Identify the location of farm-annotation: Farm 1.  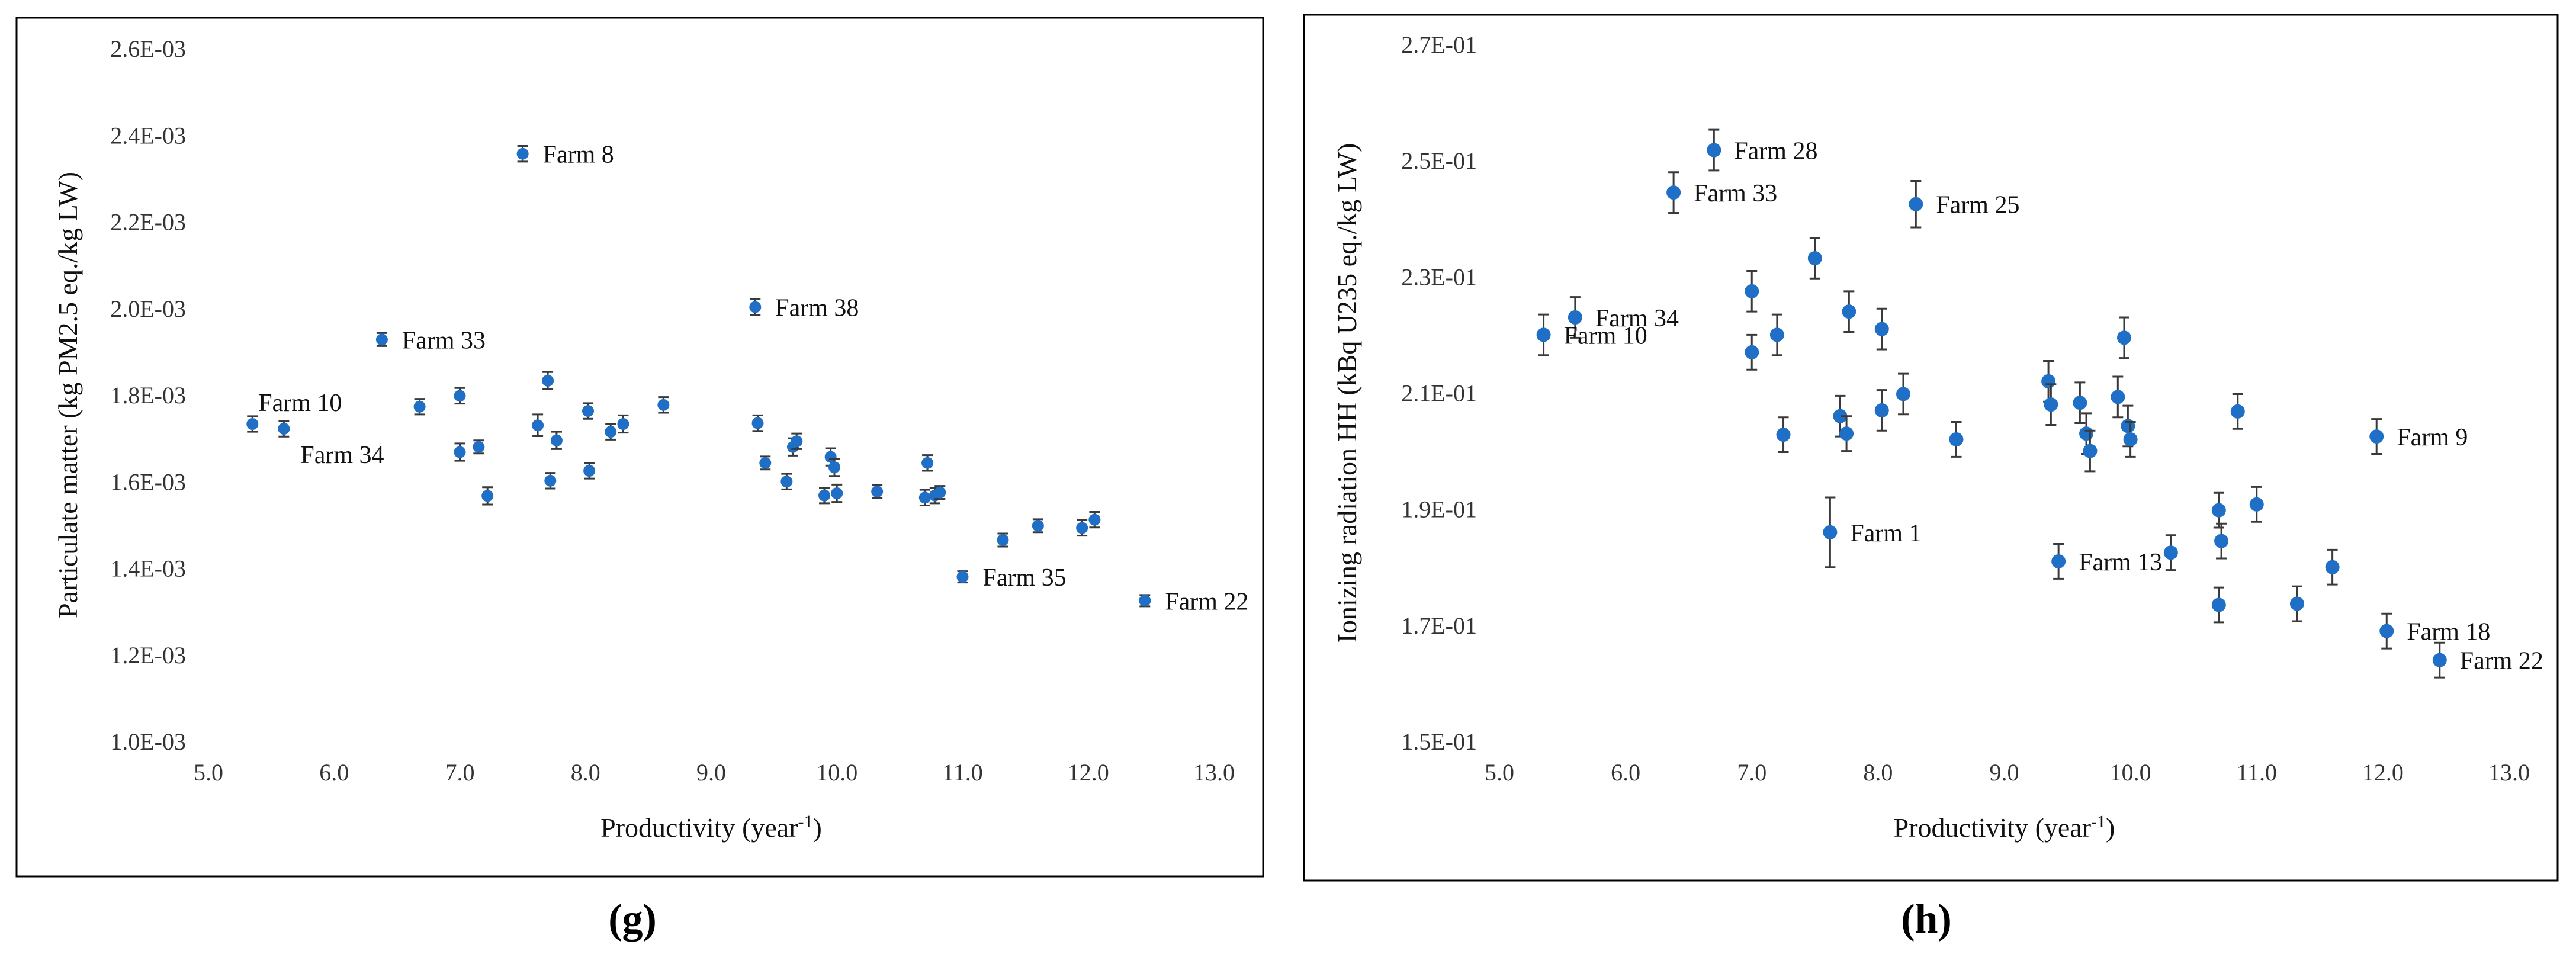
(1886, 533).